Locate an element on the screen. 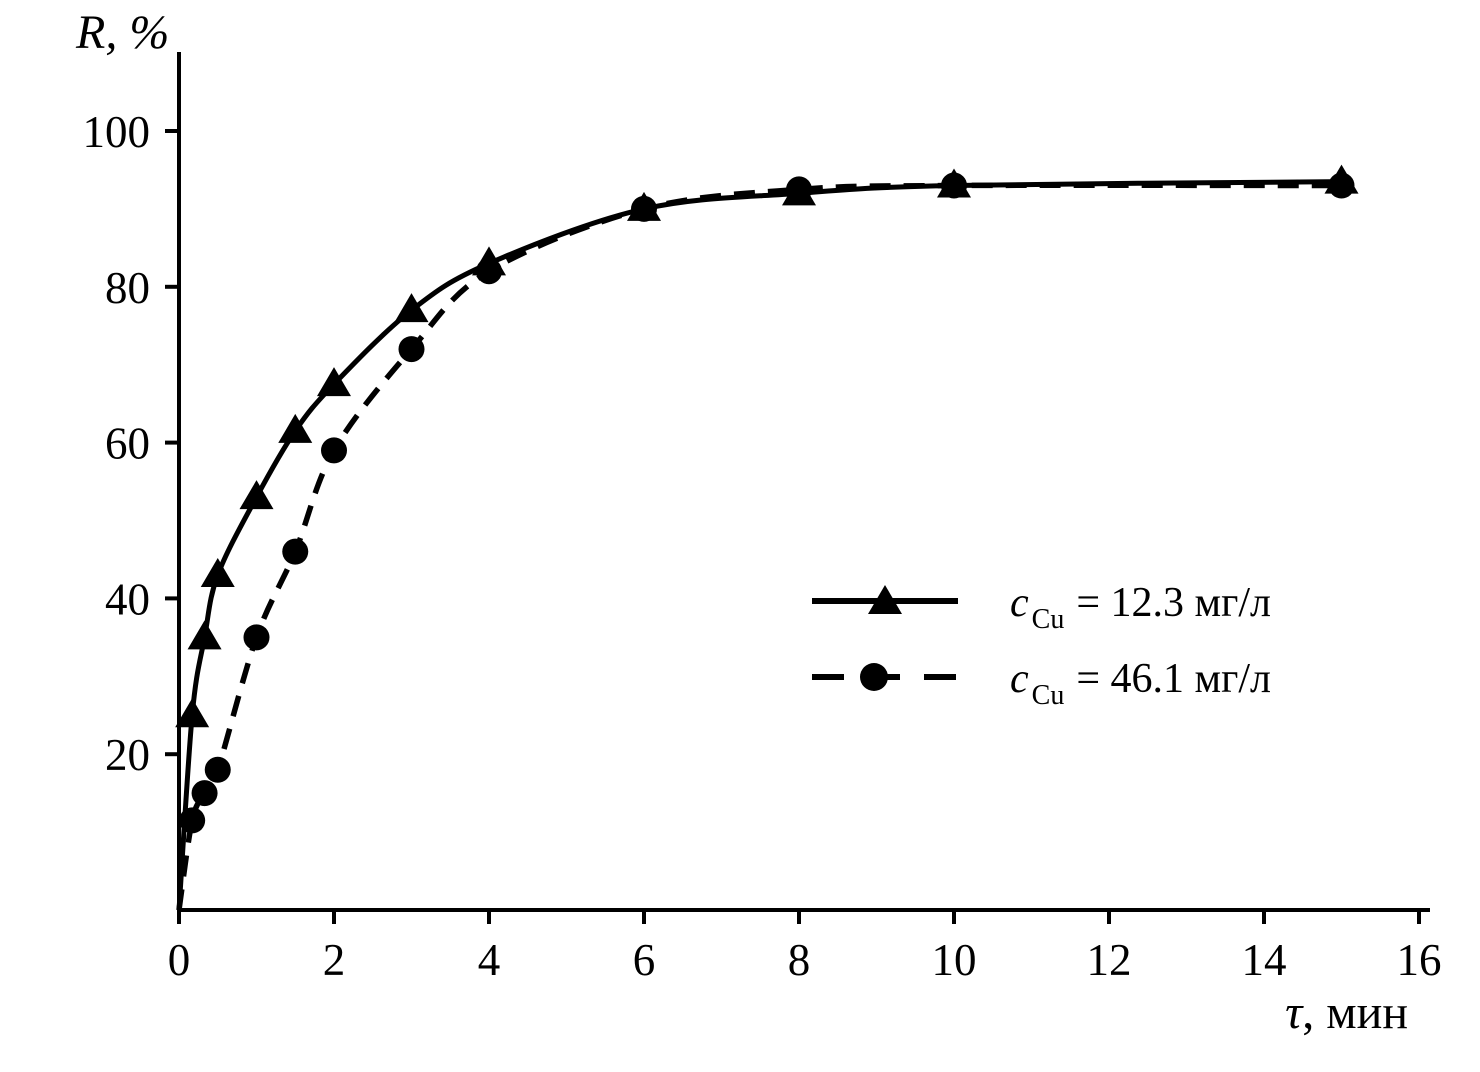 This screenshot has height=1072, width=1480. legend-label-series-2: c Cu = 46.1 мг/л is located at coordinates (1140, 683).